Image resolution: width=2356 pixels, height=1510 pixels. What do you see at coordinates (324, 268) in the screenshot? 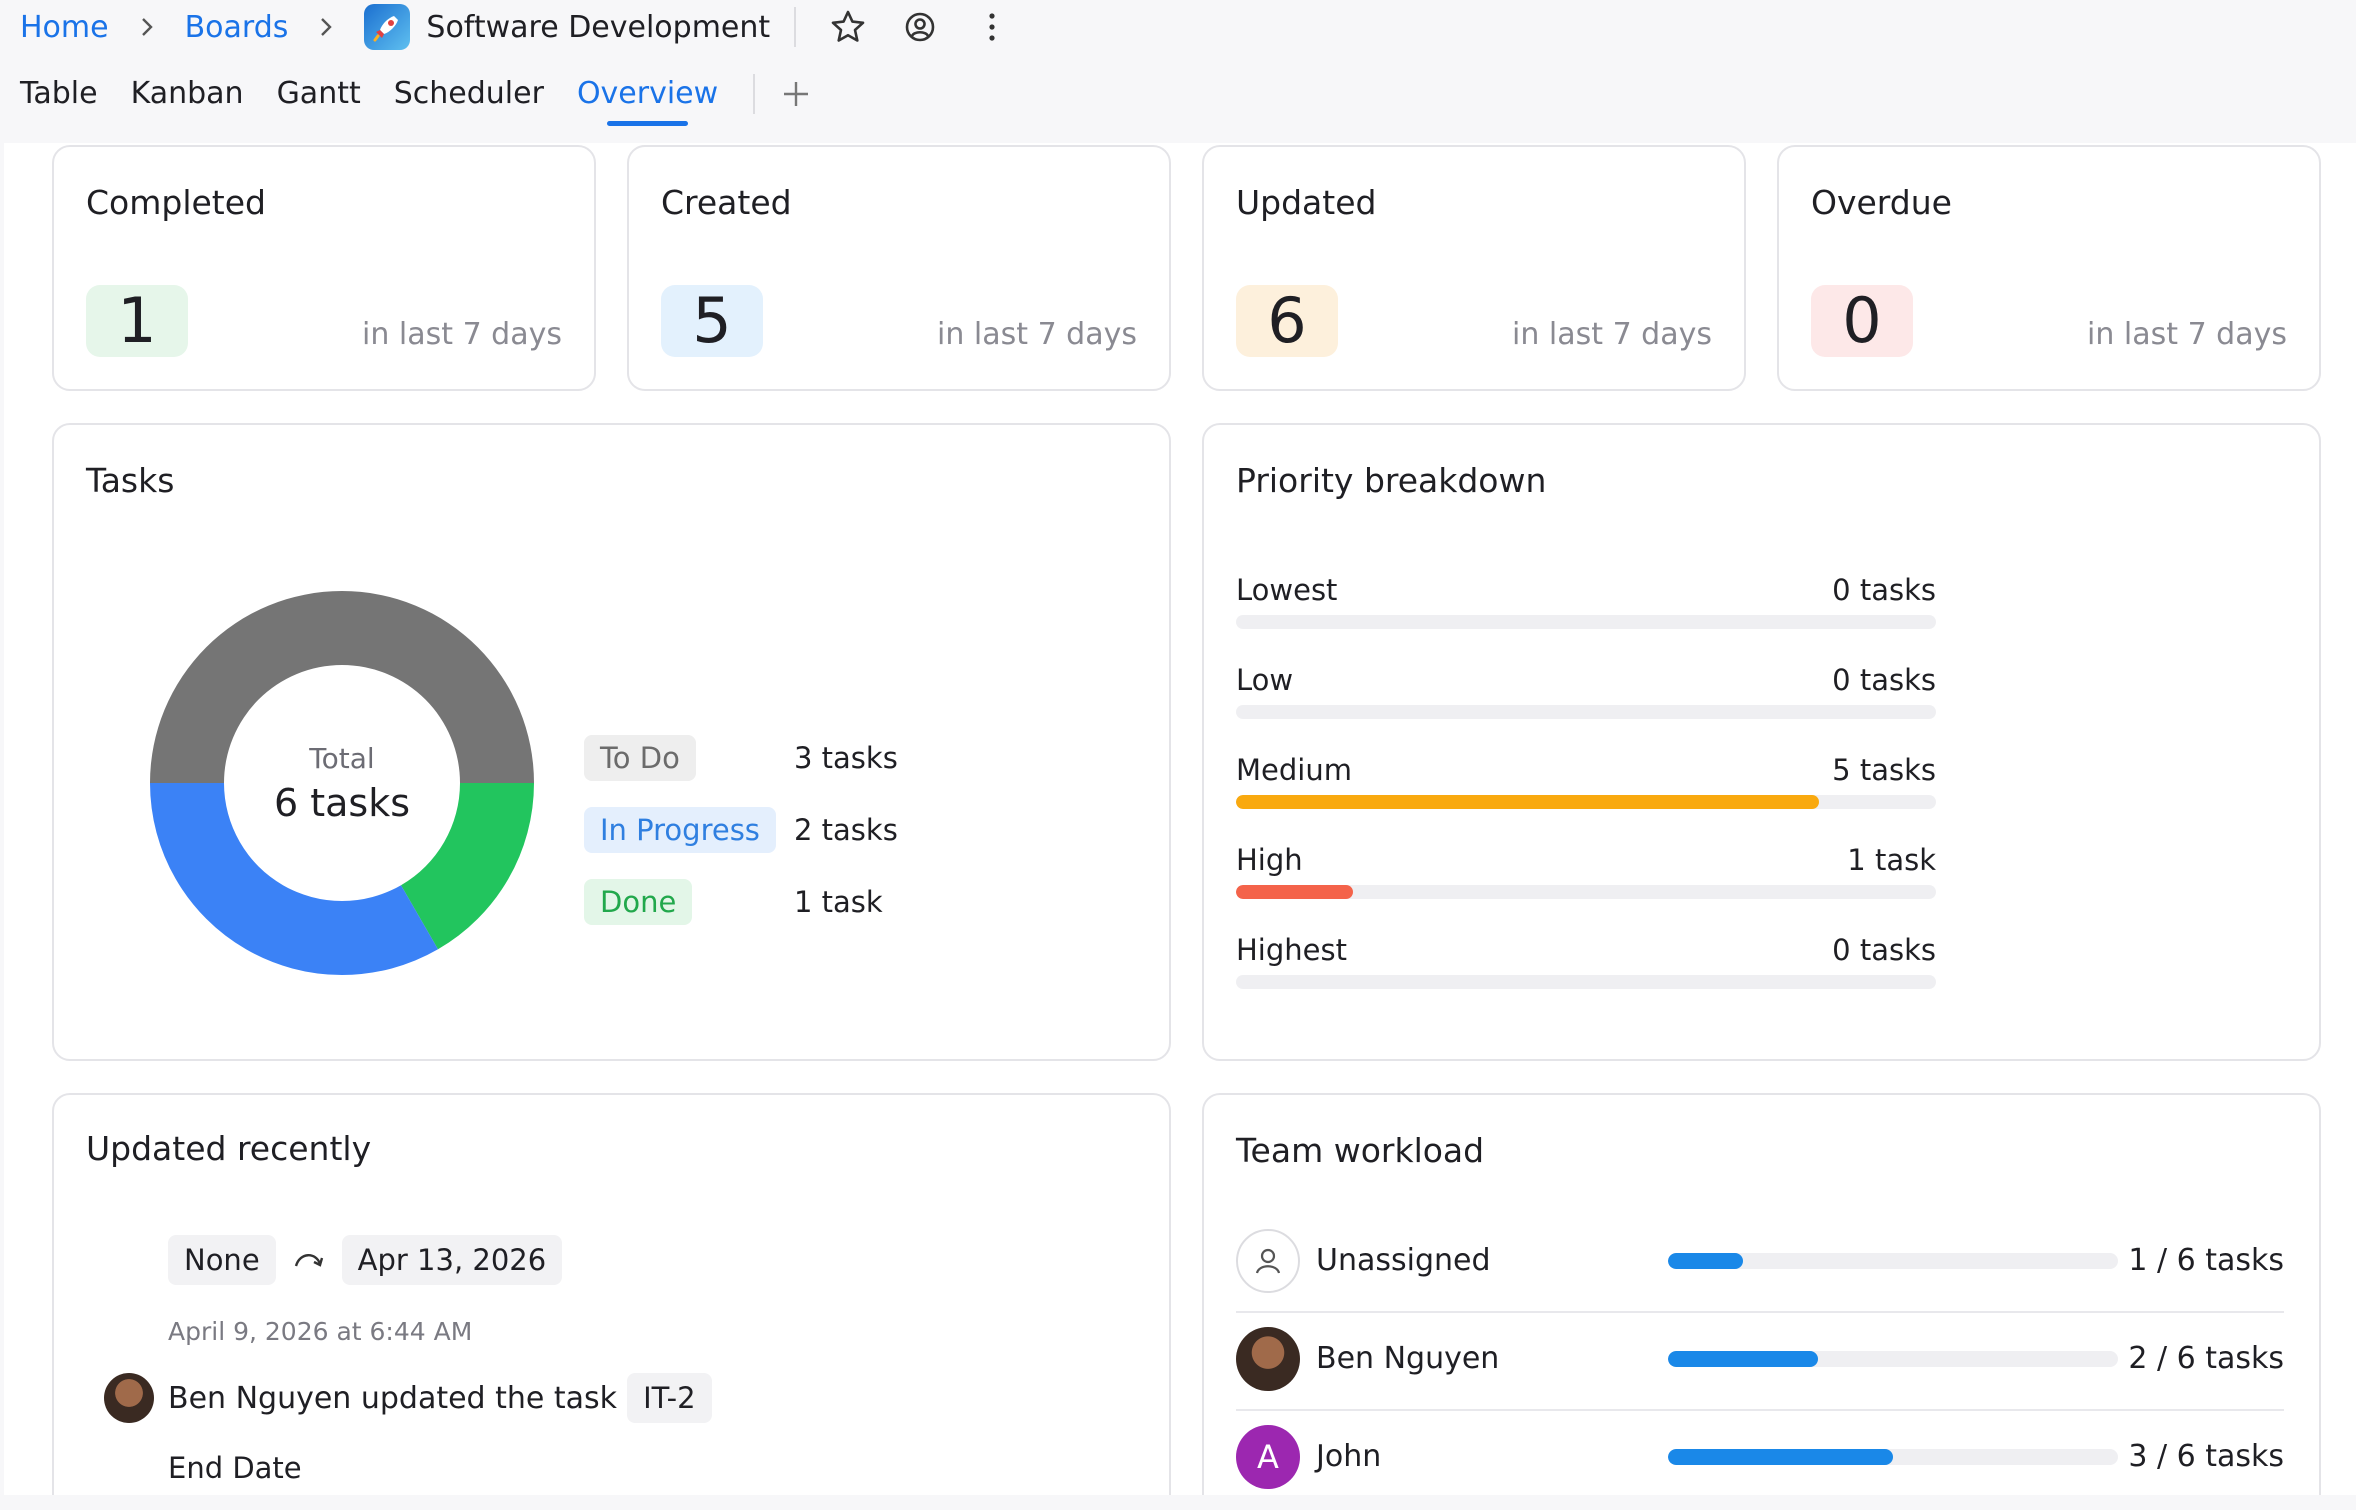
I see `stat-card-completed: Completed 1 in last 7 days` at bounding box center [324, 268].